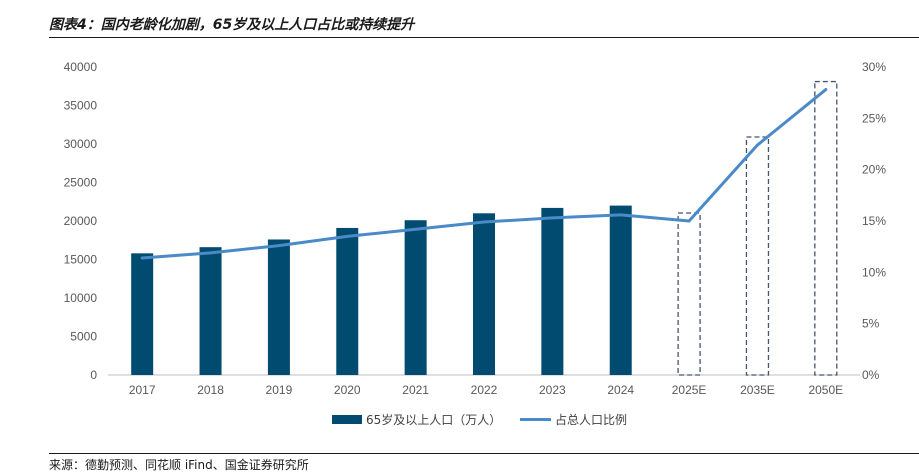 The height and width of the screenshot is (473, 919). Describe the element at coordinates (874, 170) in the screenshot. I see `right-tick-label: 20%` at that location.